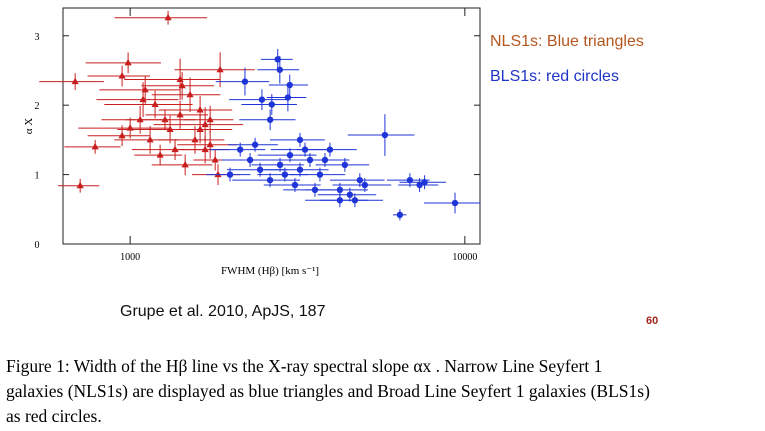  I want to click on annotation: BLS1s: red circles, so click(554, 76).